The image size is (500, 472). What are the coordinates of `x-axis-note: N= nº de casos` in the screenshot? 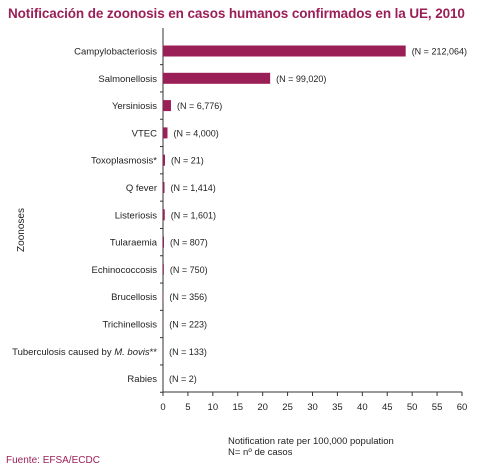 It's located at (260, 452).